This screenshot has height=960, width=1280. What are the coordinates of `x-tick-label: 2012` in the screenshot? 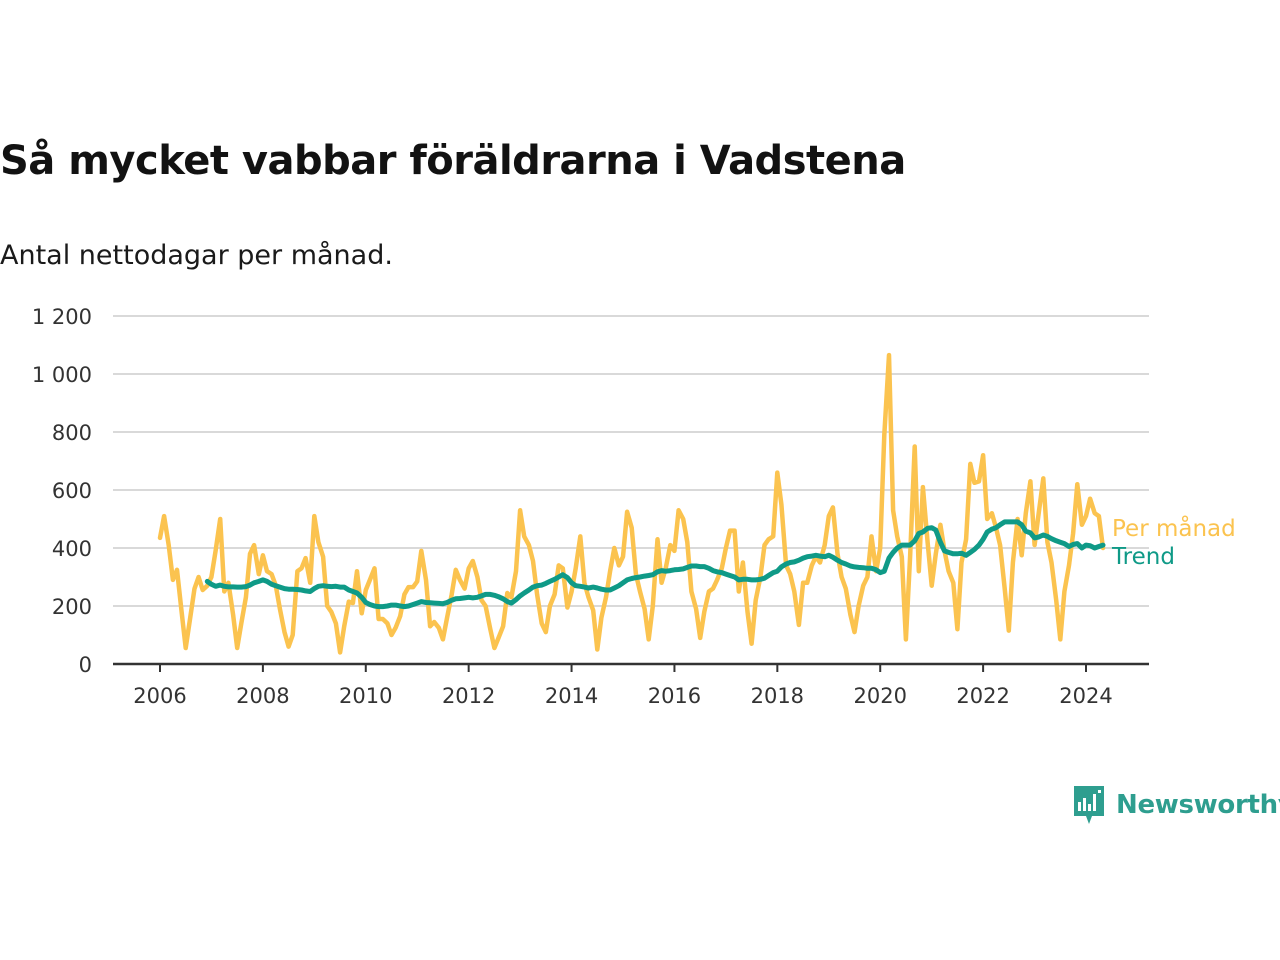 It's located at (468, 696).